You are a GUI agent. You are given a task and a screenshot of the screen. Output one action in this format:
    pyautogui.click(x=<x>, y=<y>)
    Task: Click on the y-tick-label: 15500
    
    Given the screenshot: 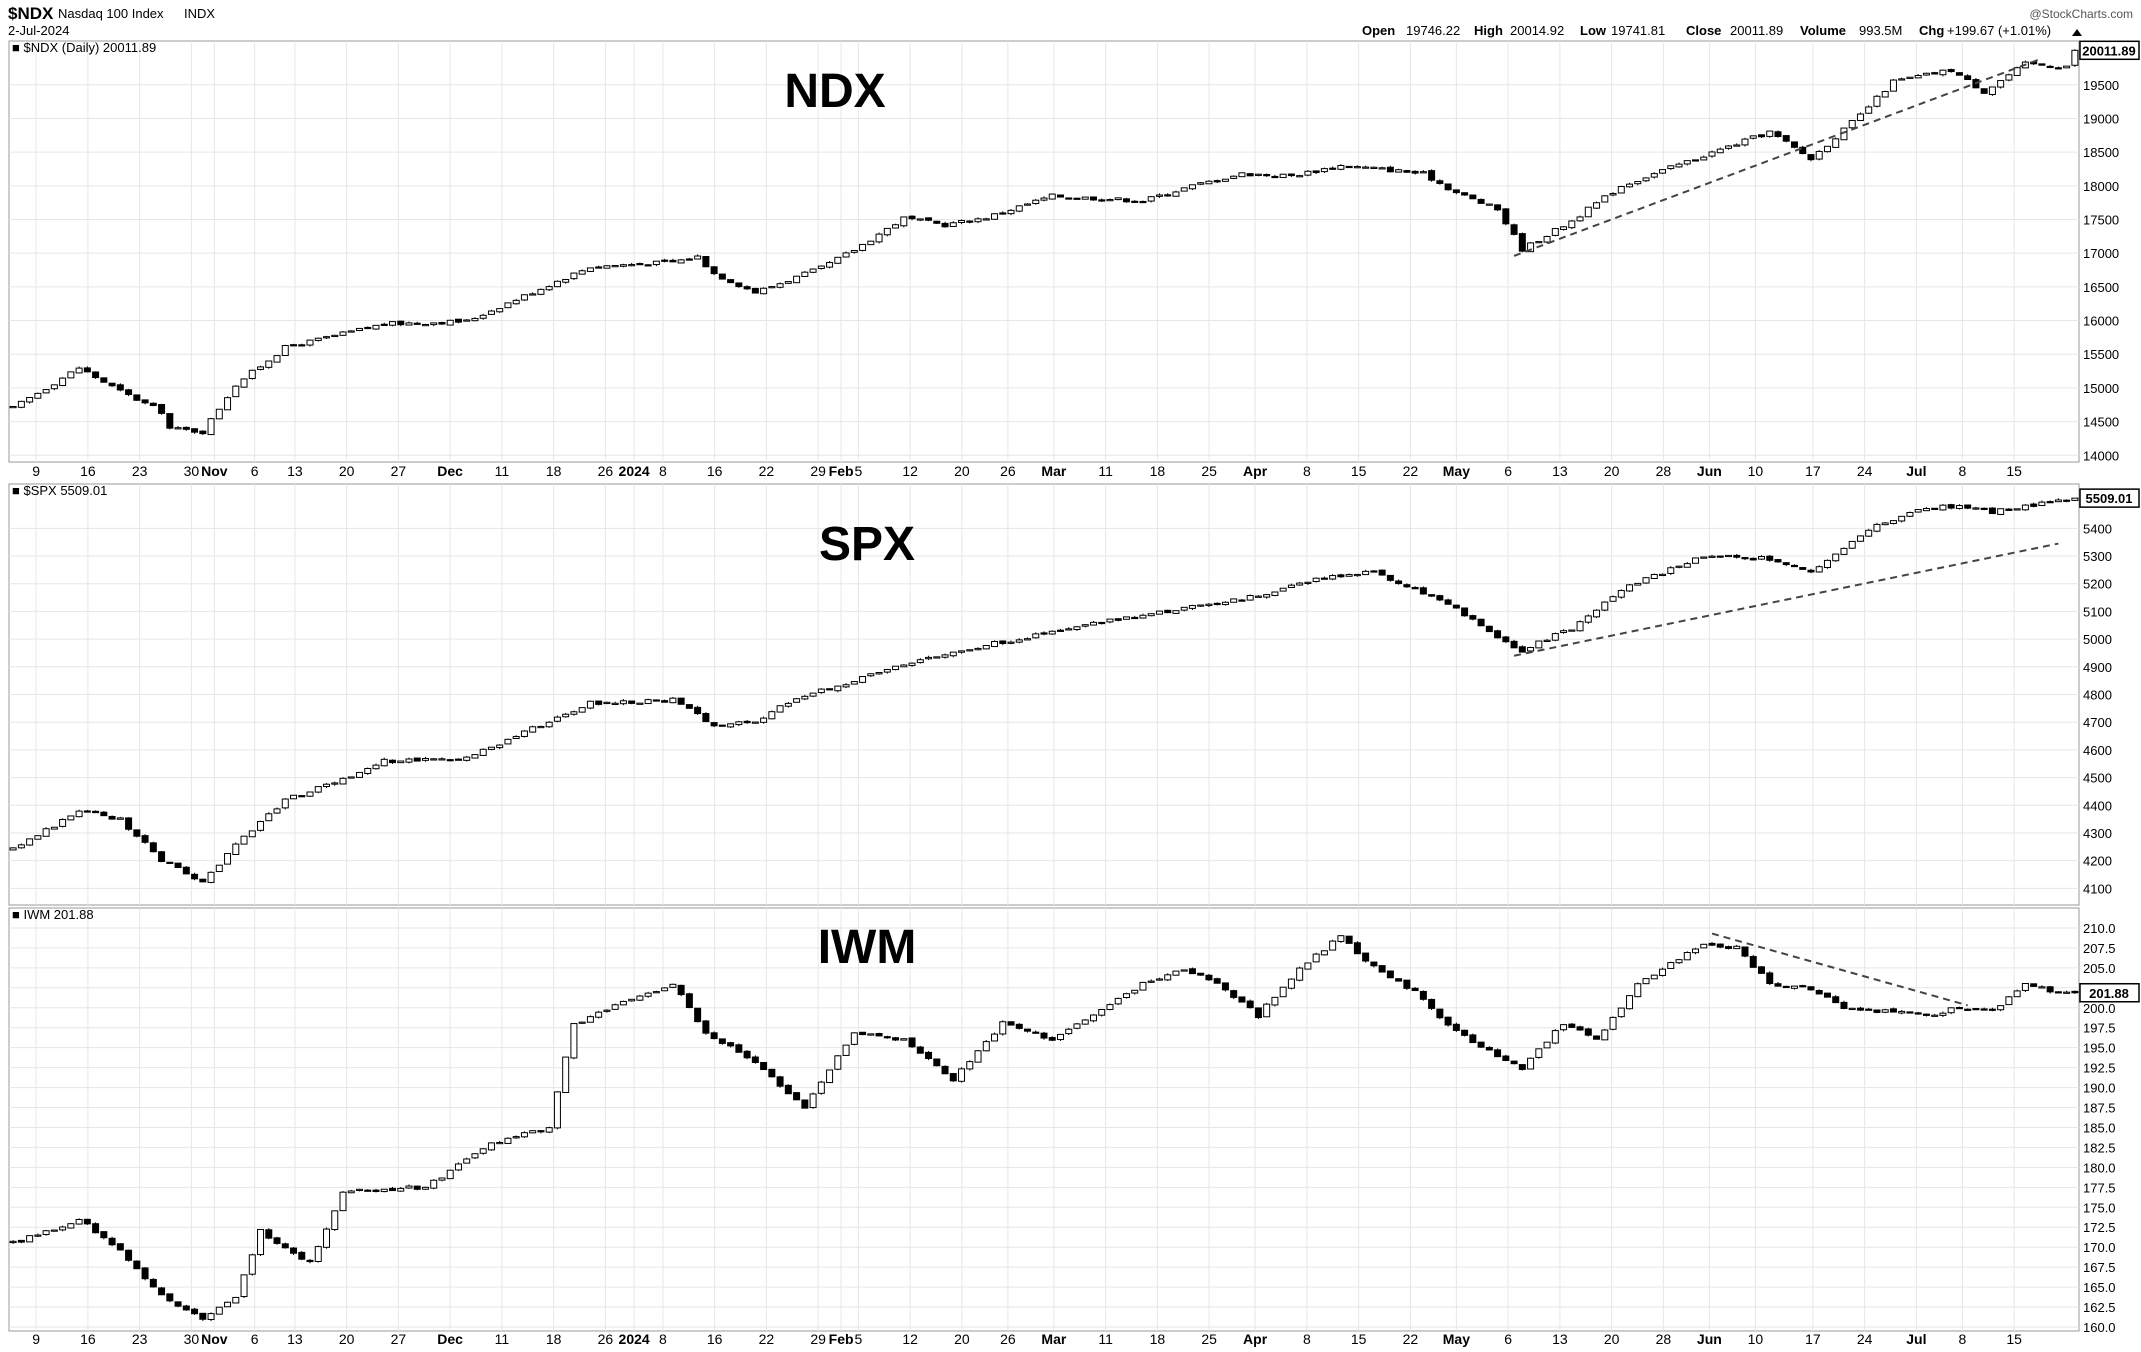 What is the action you would take?
    pyautogui.click(x=2101, y=354)
    